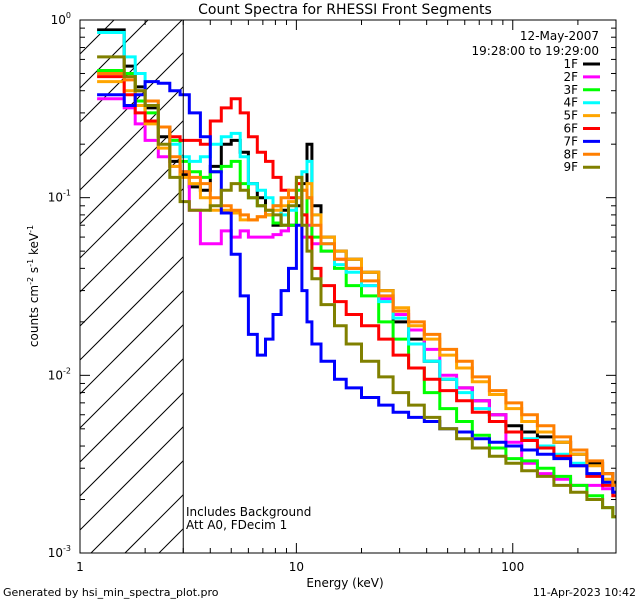  Describe the element at coordinates (570, 141) in the screenshot. I see `legend-label-7F: 7F` at that location.